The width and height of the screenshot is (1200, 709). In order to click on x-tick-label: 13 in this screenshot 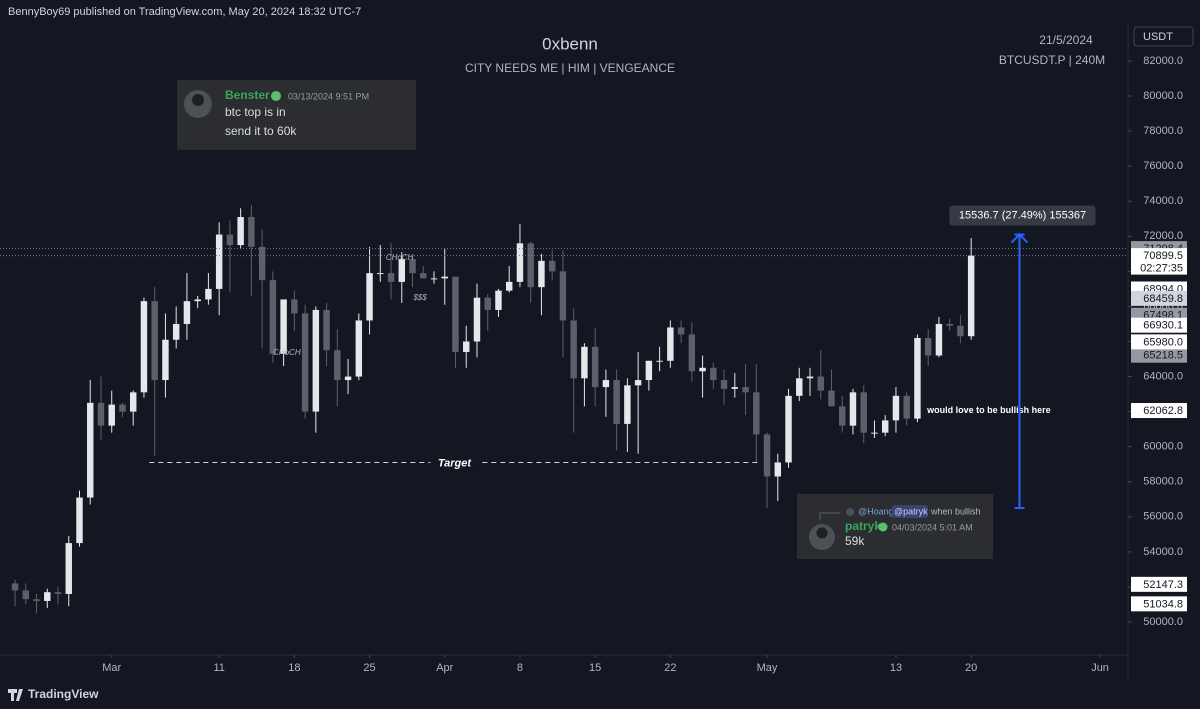, I will do `click(896, 668)`.